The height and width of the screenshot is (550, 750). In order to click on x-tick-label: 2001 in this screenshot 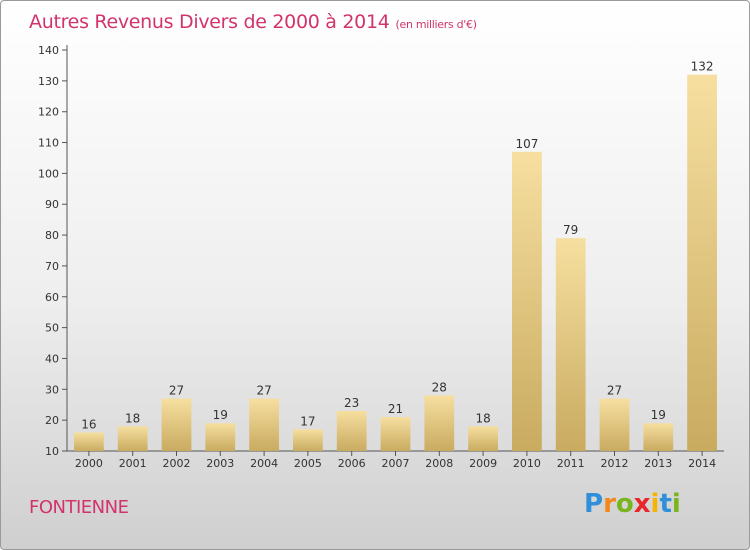, I will do `click(133, 463)`.